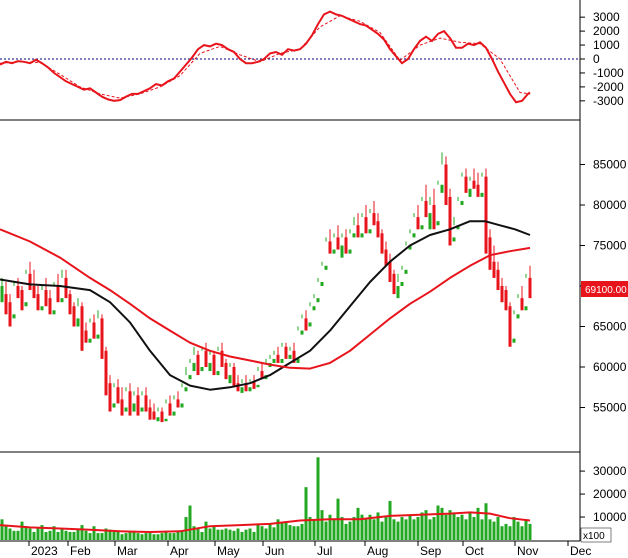 The height and width of the screenshot is (558, 628). What do you see at coordinates (610, 517) in the screenshot?
I see `volume-tick-label: 10000` at bounding box center [610, 517].